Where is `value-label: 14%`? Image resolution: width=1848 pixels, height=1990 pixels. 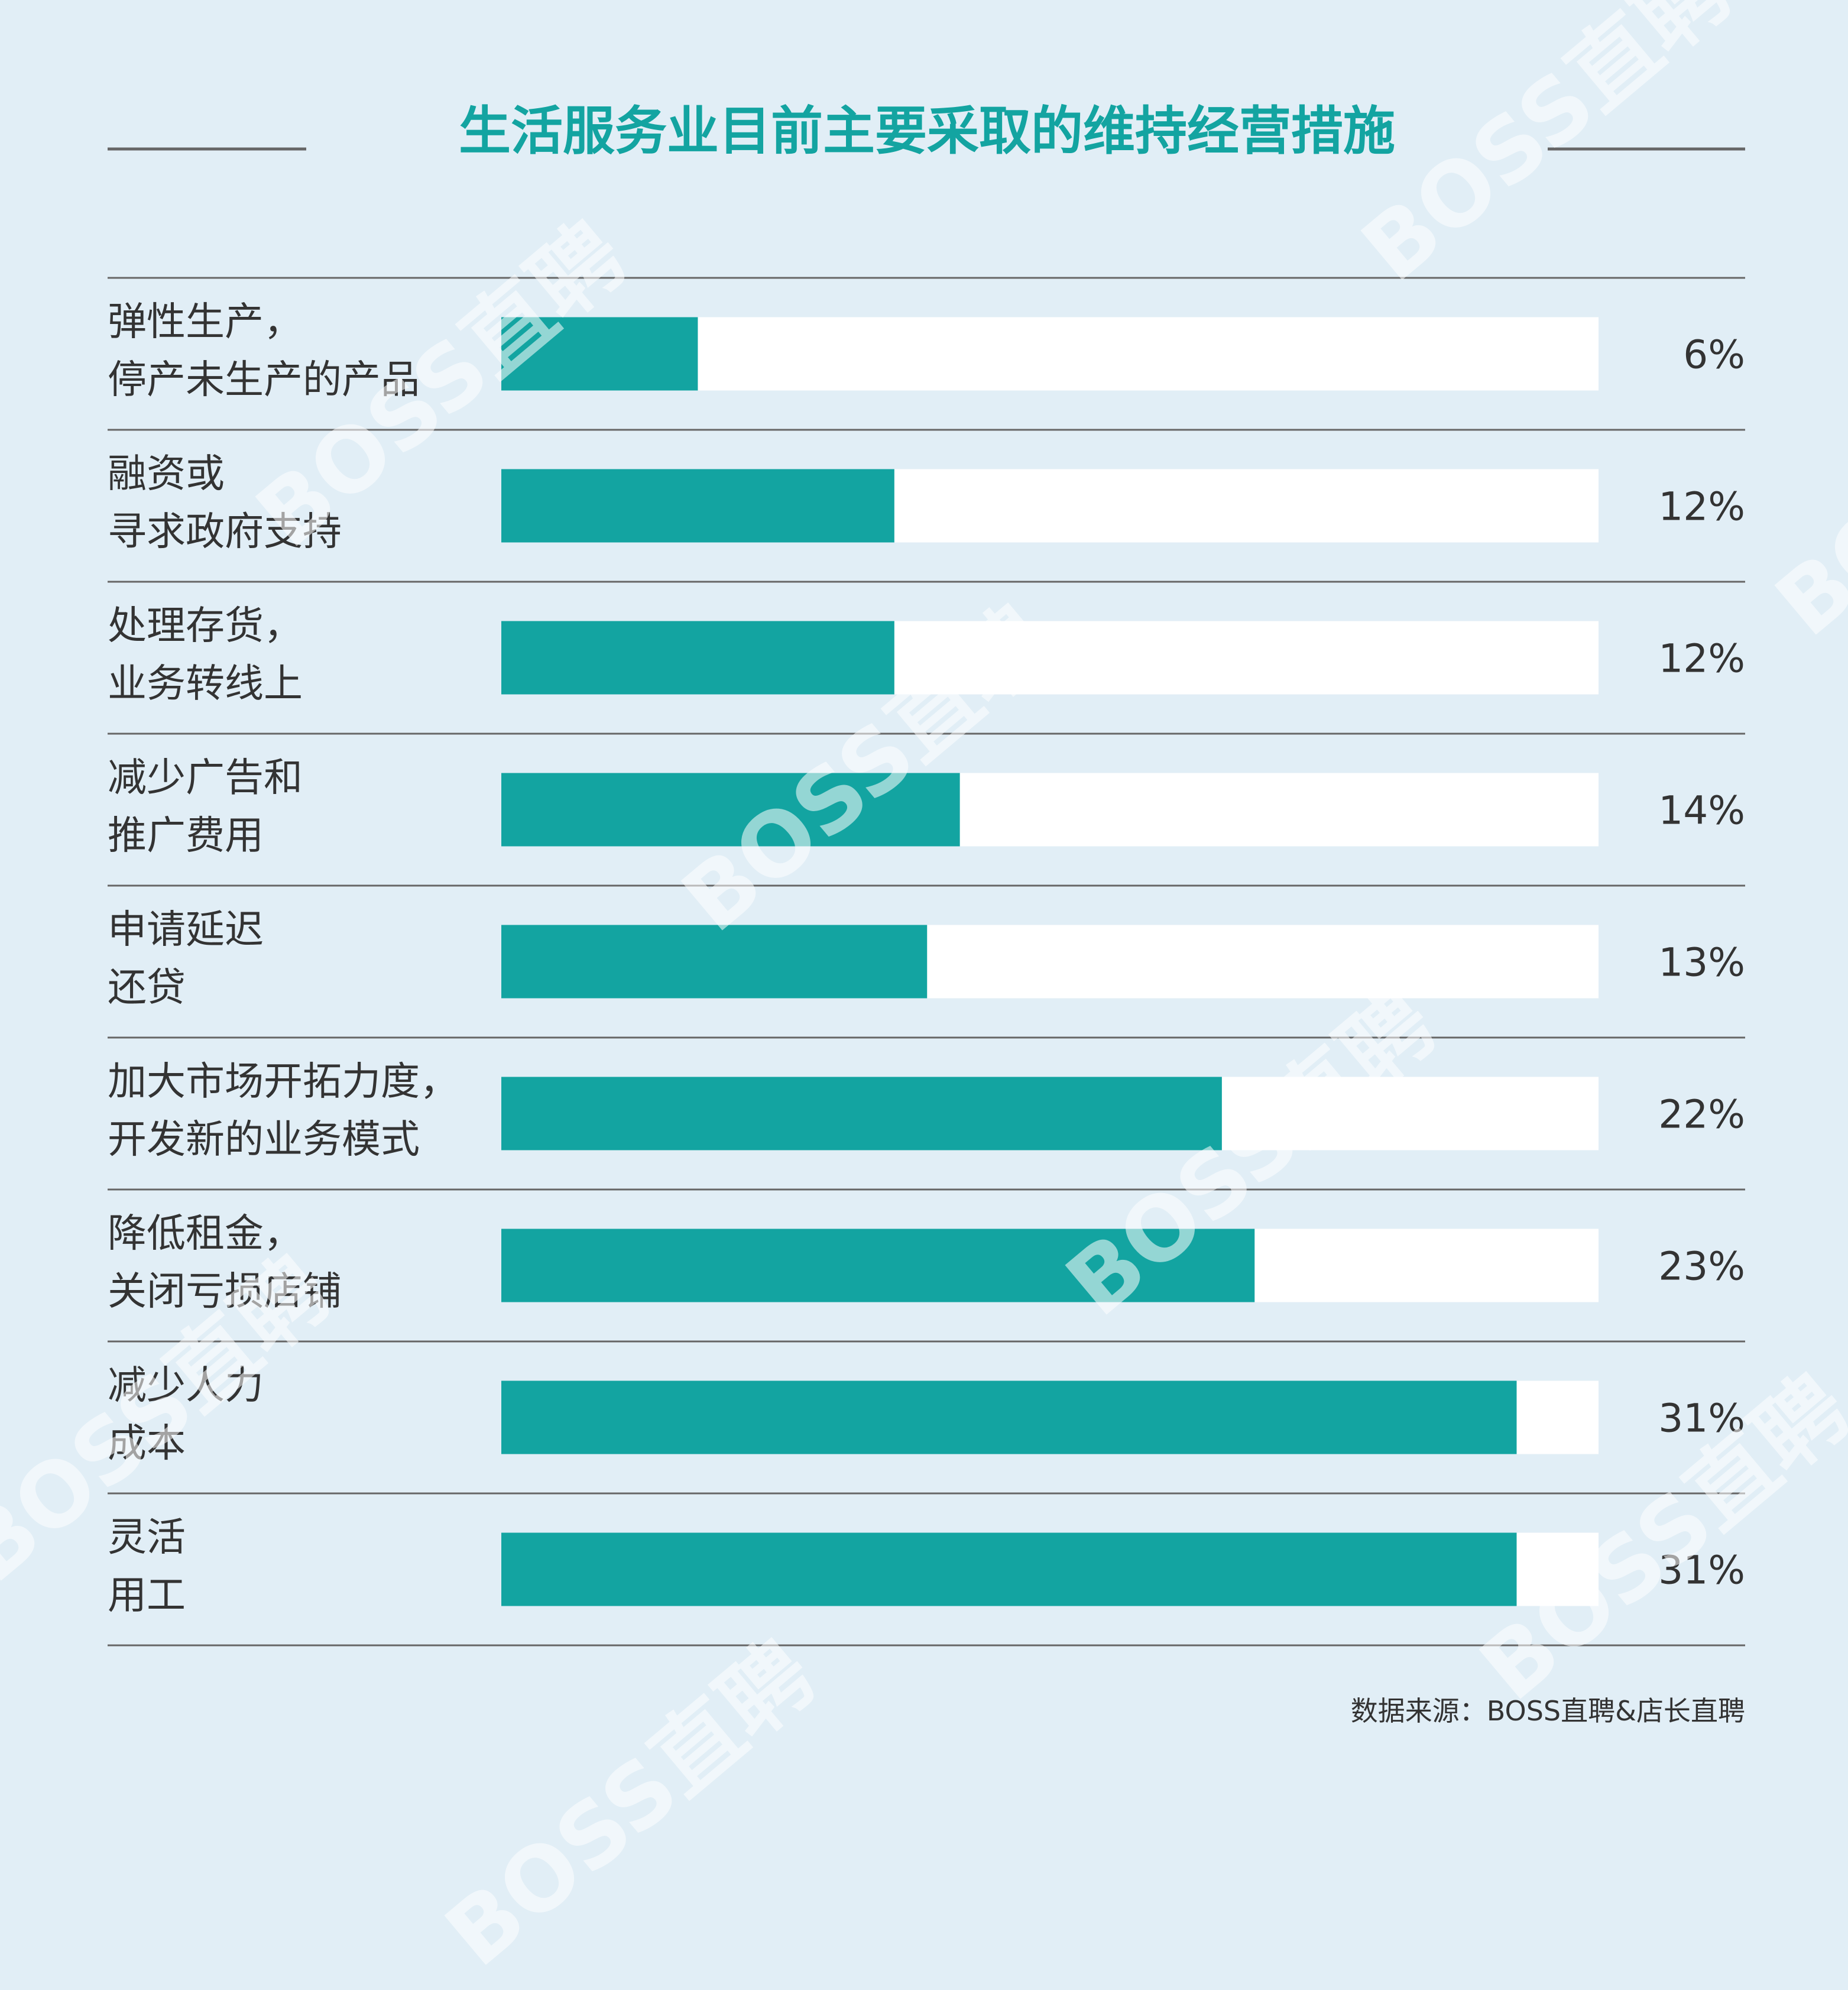 value-label: 14% is located at coordinates (1701, 811).